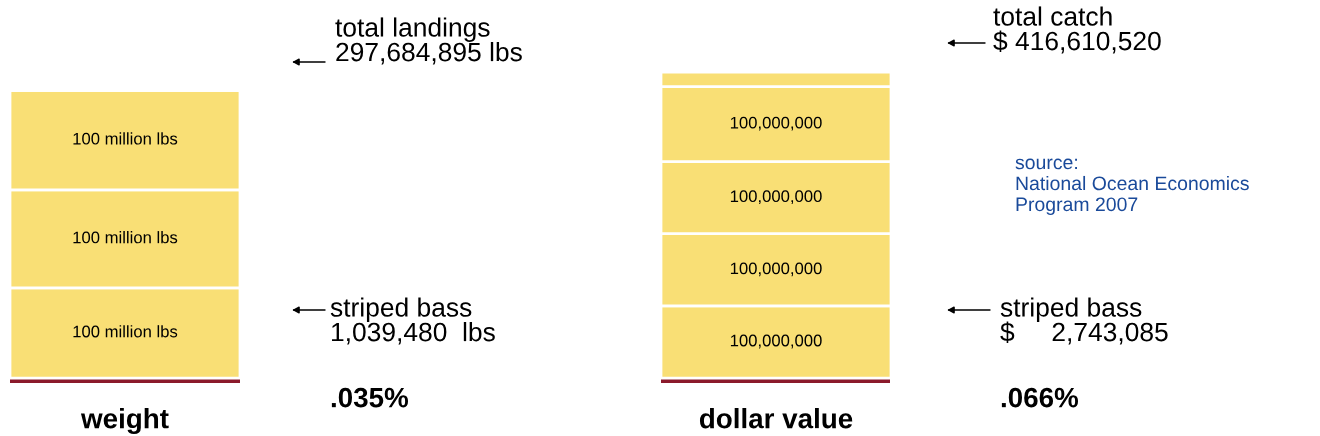 The image size is (1320, 436). Describe the element at coordinates (428, 41) in the screenshot. I see `text: total landings 297,684,895 lbs` at that location.